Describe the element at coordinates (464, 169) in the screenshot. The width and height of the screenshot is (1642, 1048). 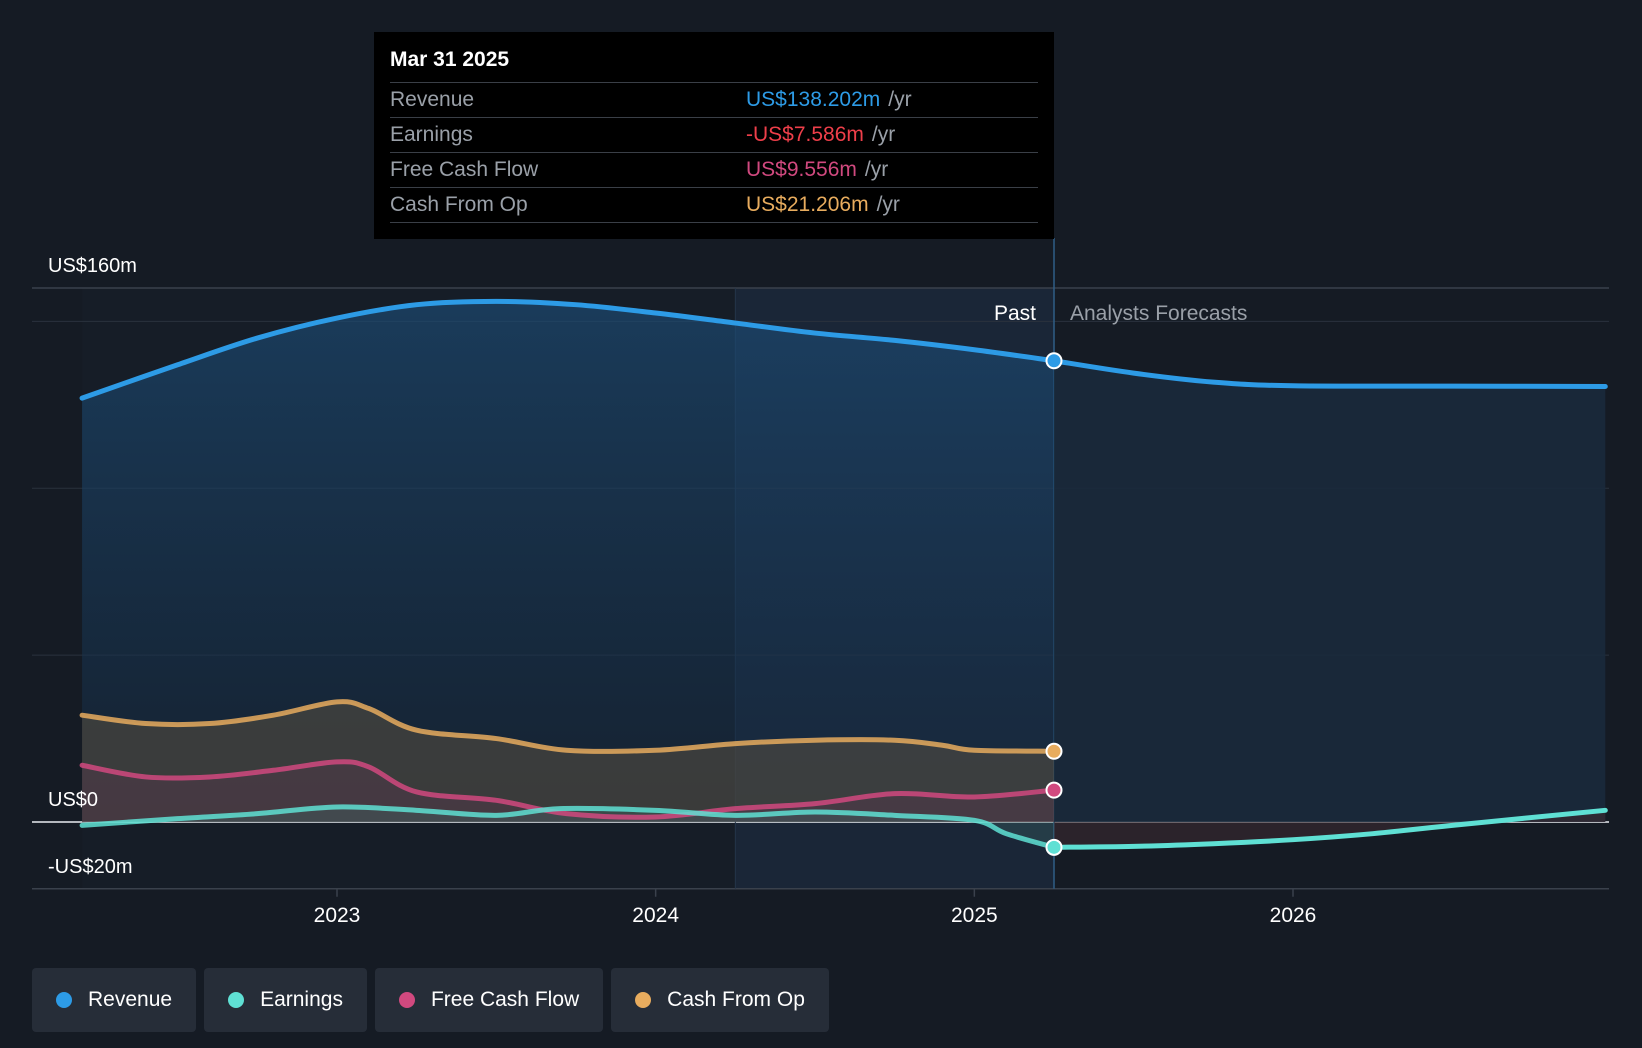
I see `tooltip-row-label: Free Cash Flow` at that location.